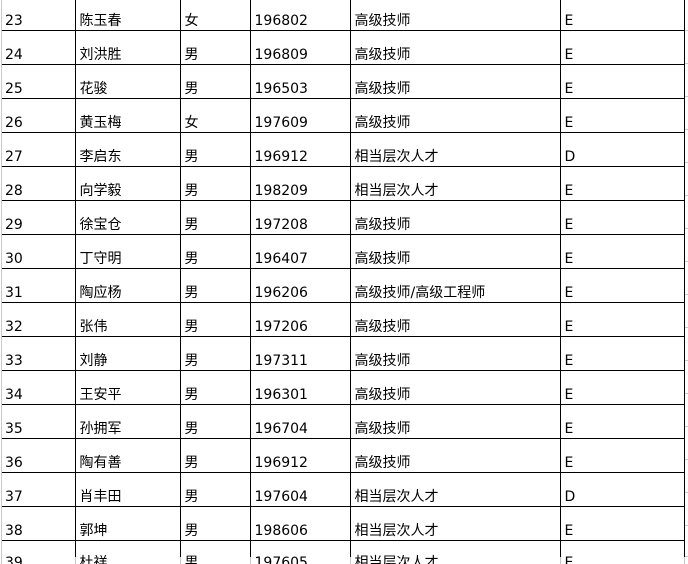 The image size is (688, 564). What do you see at coordinates (39, 285) in the screenshot?
I see `cell-rownum: 31` at bounding box center [39, 285].